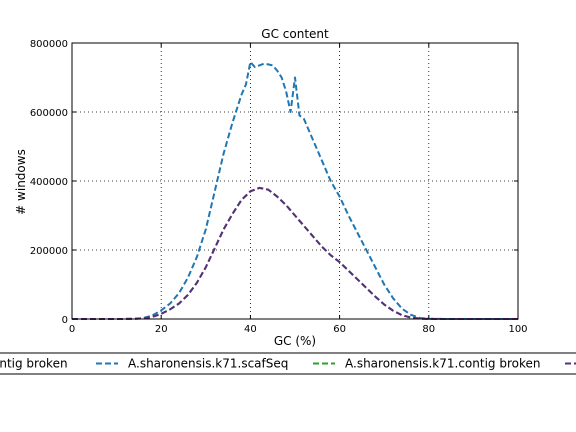  What do you see at coordinates (428, 329) in the screenshot?
I see `x-tick-label: 80` at bounding box center [428, 329].